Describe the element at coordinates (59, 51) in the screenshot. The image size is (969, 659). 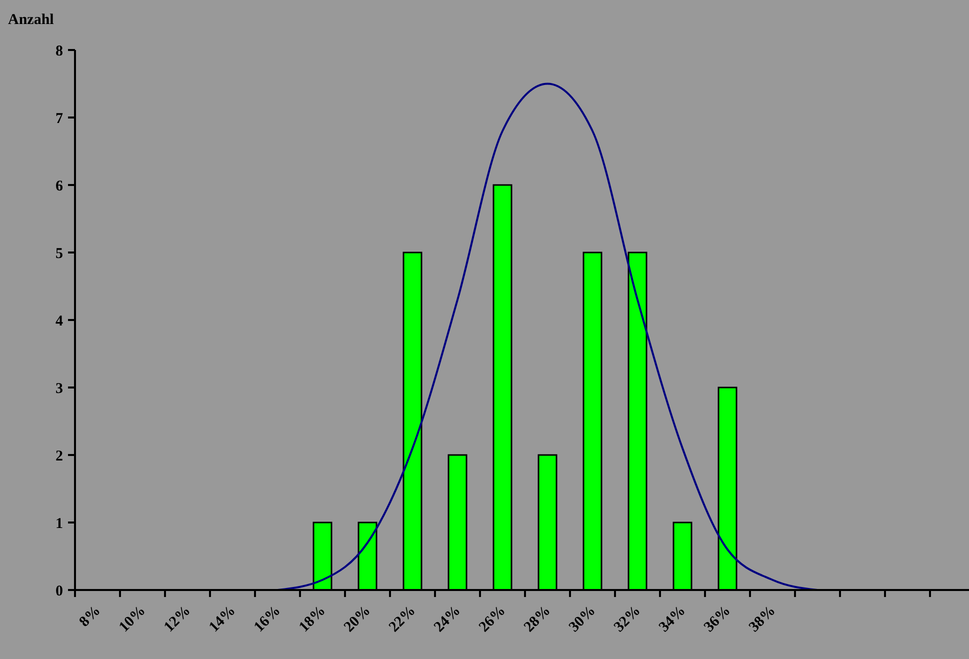
I see `y-tick-label: 8` at that location.